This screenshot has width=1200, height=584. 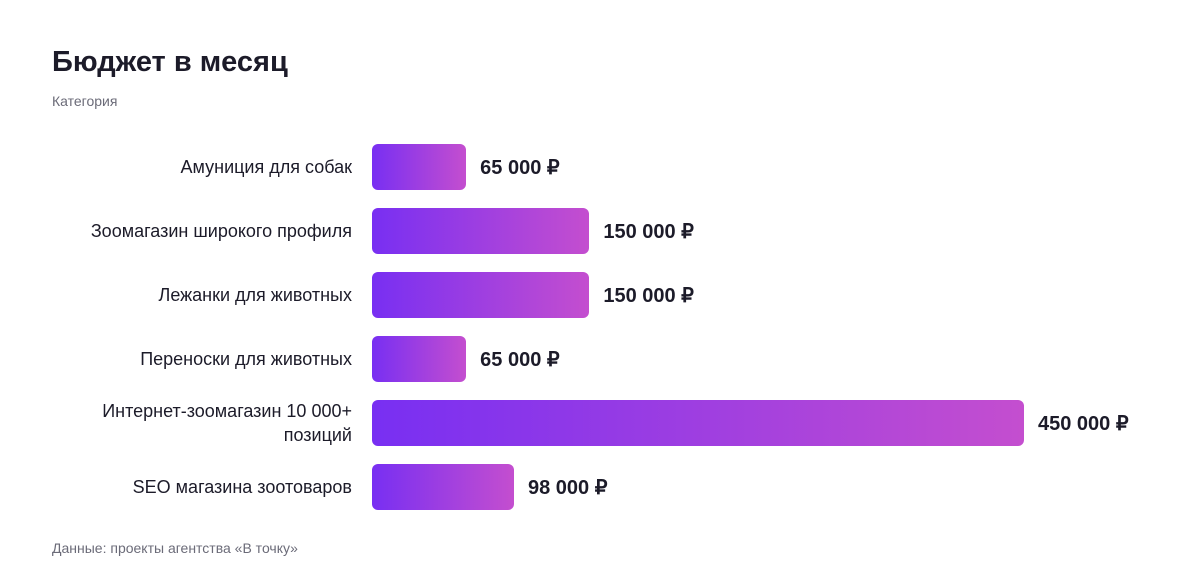 I want to click on value-label: 450 000 ₽, so click(x=1083, y=423).